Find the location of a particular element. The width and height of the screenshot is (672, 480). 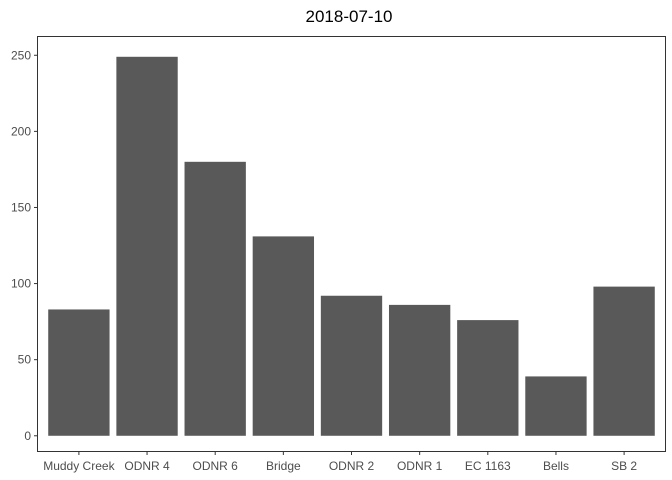

y-tick-label: 150 is located at coordinates (21, 207).